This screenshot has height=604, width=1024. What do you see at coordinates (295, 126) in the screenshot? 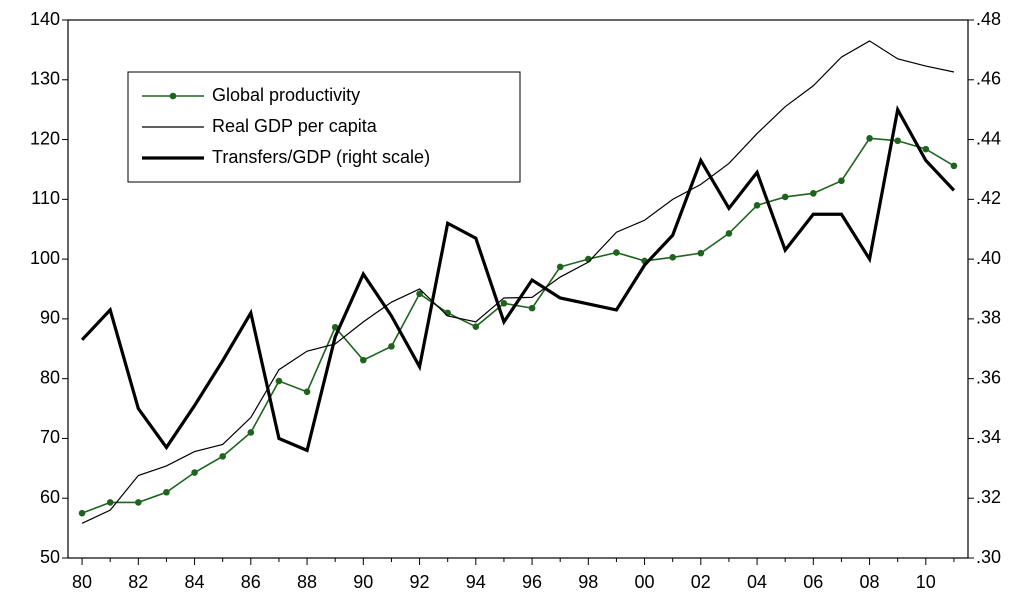
I see `legend-label: Real GDP per capita` at bounding box center [295, 126].